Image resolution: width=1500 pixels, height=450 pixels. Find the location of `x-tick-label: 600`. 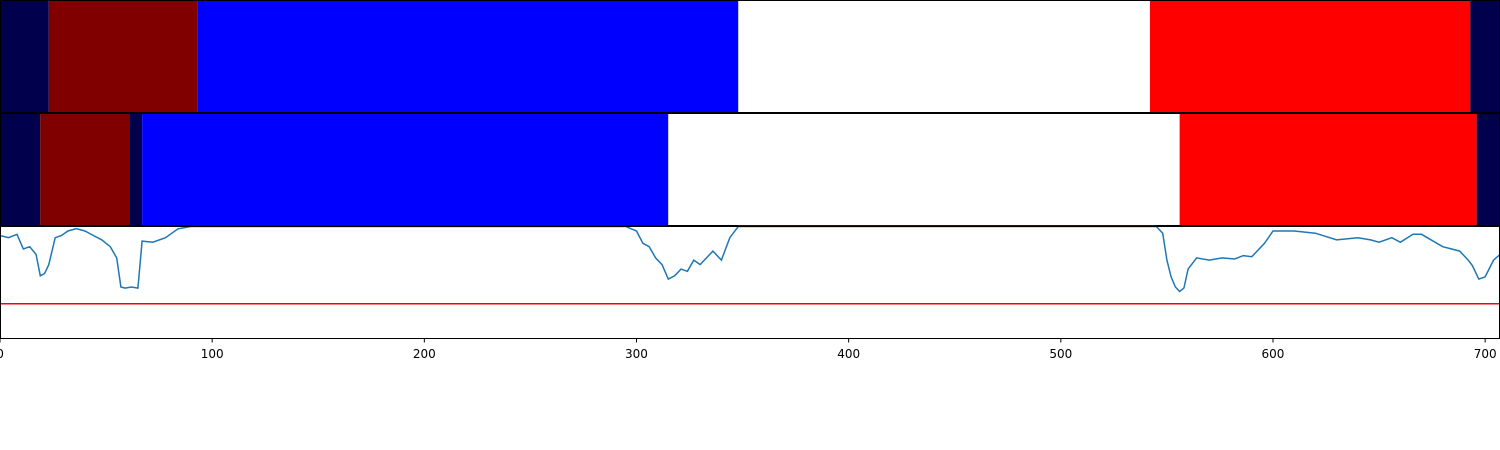

x-tick-label: 600 is located at coordinates (1273, 354).